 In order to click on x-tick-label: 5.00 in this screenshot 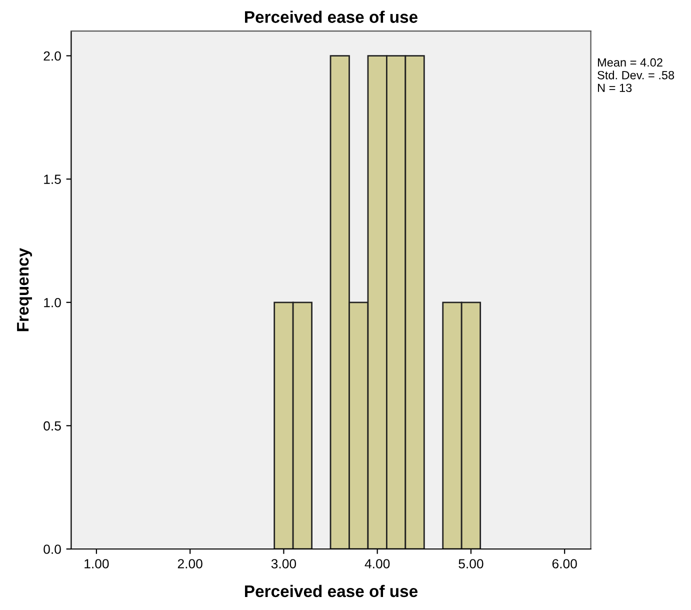, I will do `click(471, 563)`.